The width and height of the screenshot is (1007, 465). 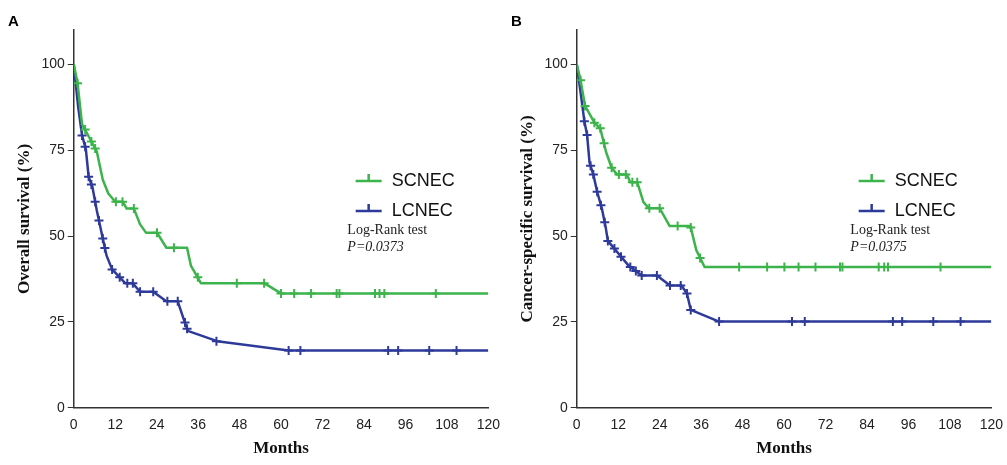 What do you see at coordinates (23, 218) in the screenshot?
I see `y-axis-title: Overall survival (%)` at bounding box center [23, 218].